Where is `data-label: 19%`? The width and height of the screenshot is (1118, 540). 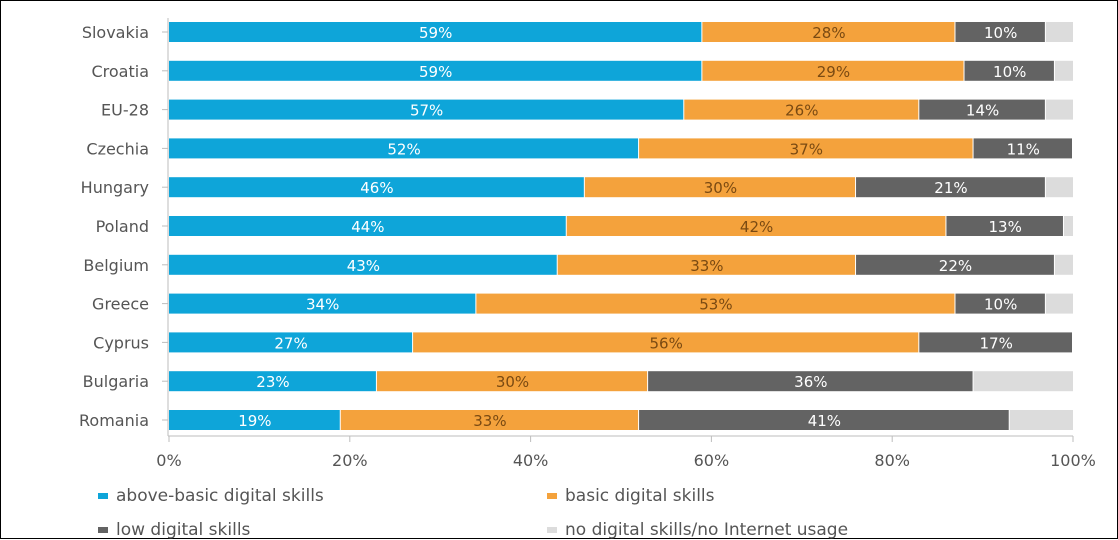
data-label: 19% is located at coordinates (254, 421).